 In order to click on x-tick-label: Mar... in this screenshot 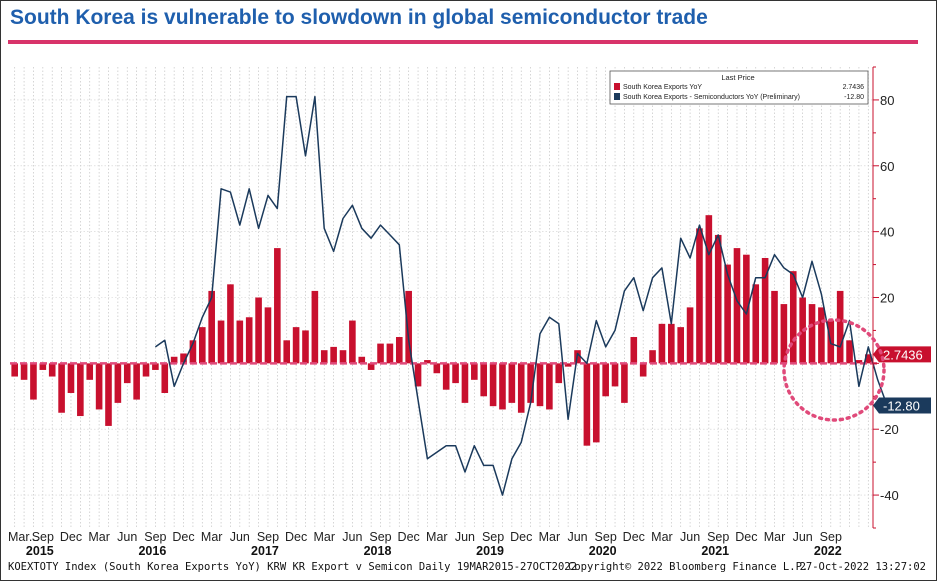, I will do `click(23, 537)`.